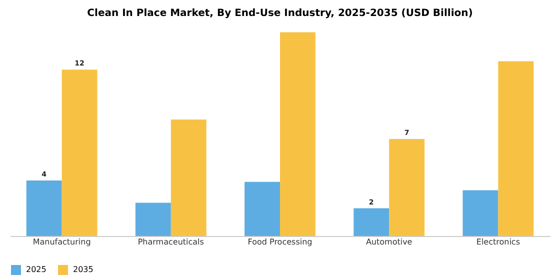 This screenshot has height=280, width=560. I want to click on chart-title: Clean In Place Market, By End-Use Industry, 2025-2035 (USD Billion), so click(280, 13).